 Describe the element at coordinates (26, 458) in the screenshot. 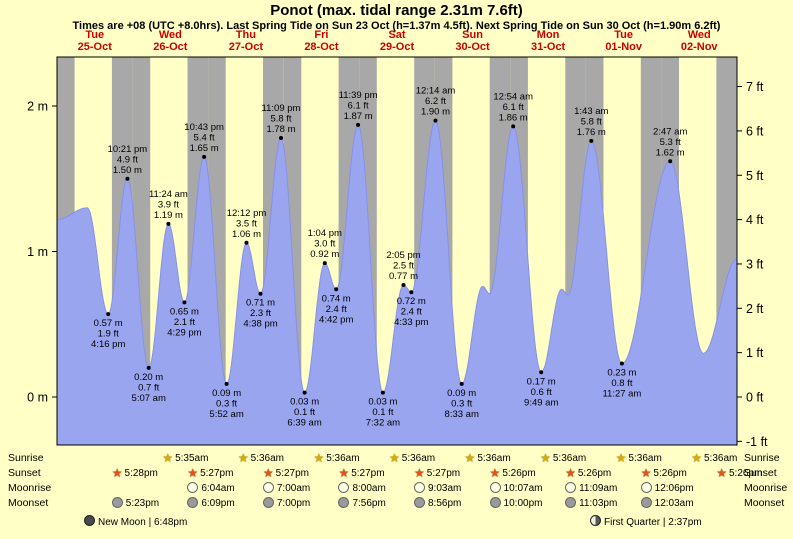

I see `row-label-sunrise-left: Sunrise` at that location.